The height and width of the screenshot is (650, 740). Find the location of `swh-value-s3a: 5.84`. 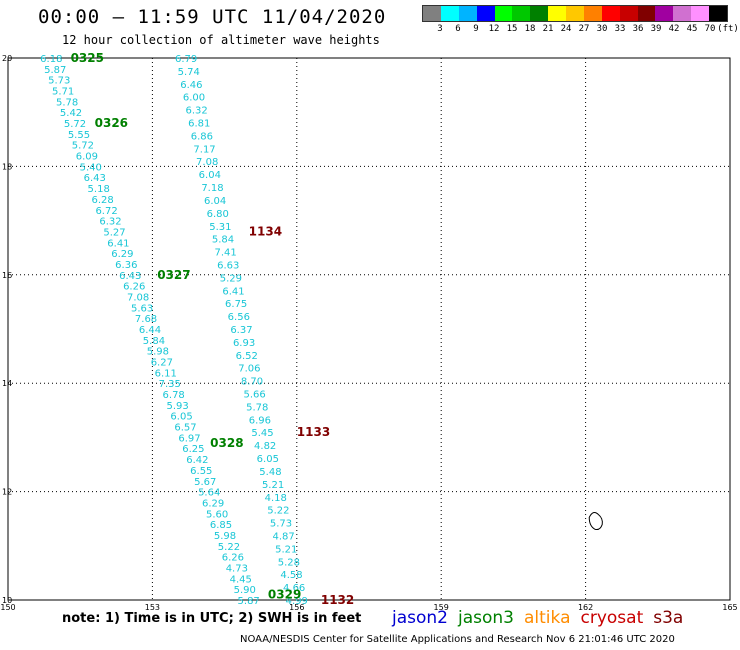

swh-value-s3a: 5.84 is located at coordinates (223, 240).